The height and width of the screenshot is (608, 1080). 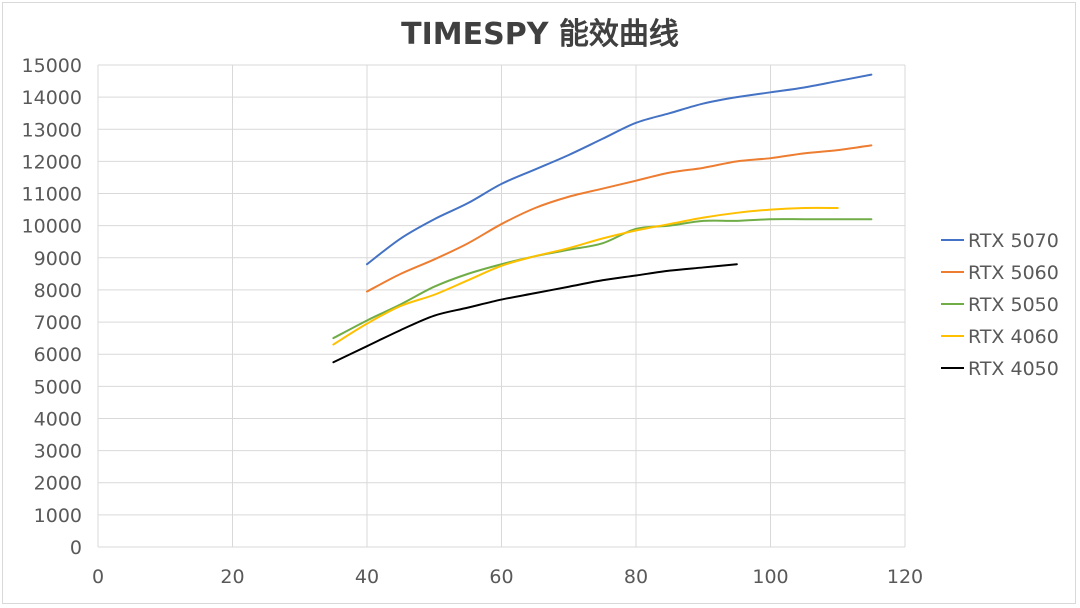 What do you see at coordinates (636, 577) in the screenshot?
I see `x-tick-label: 80` at bounding box center [636, 577].